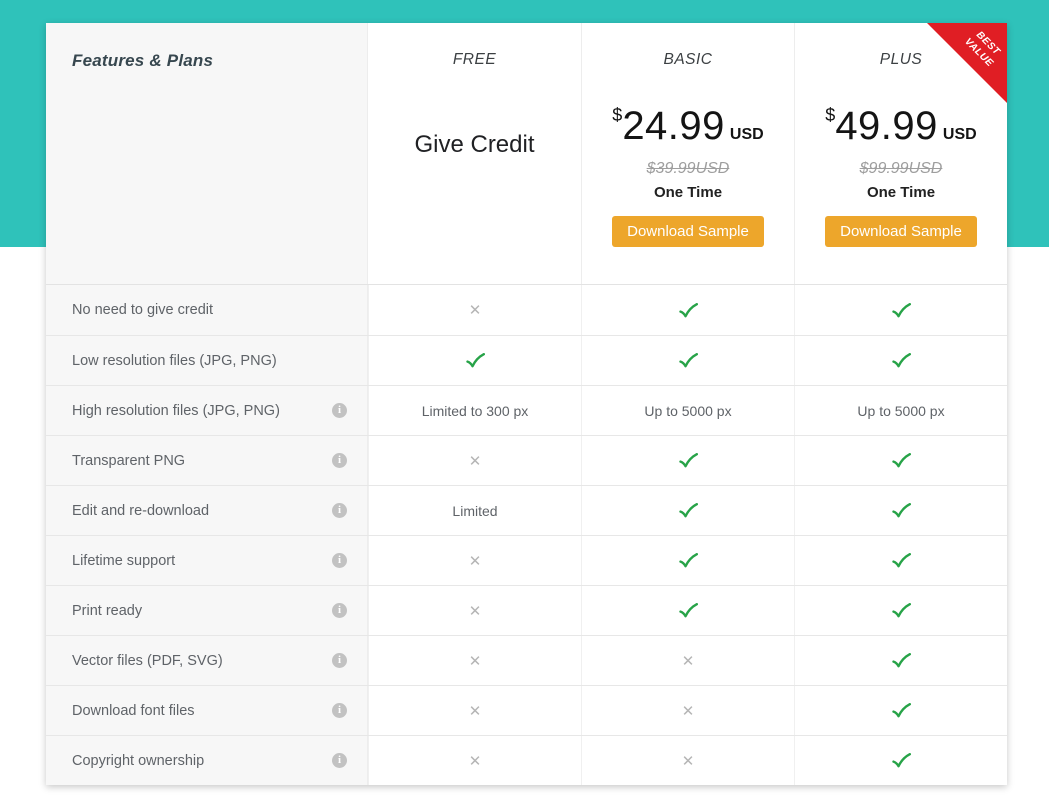  I want to click on feature-label: Lifetime support, so click(124, 560).